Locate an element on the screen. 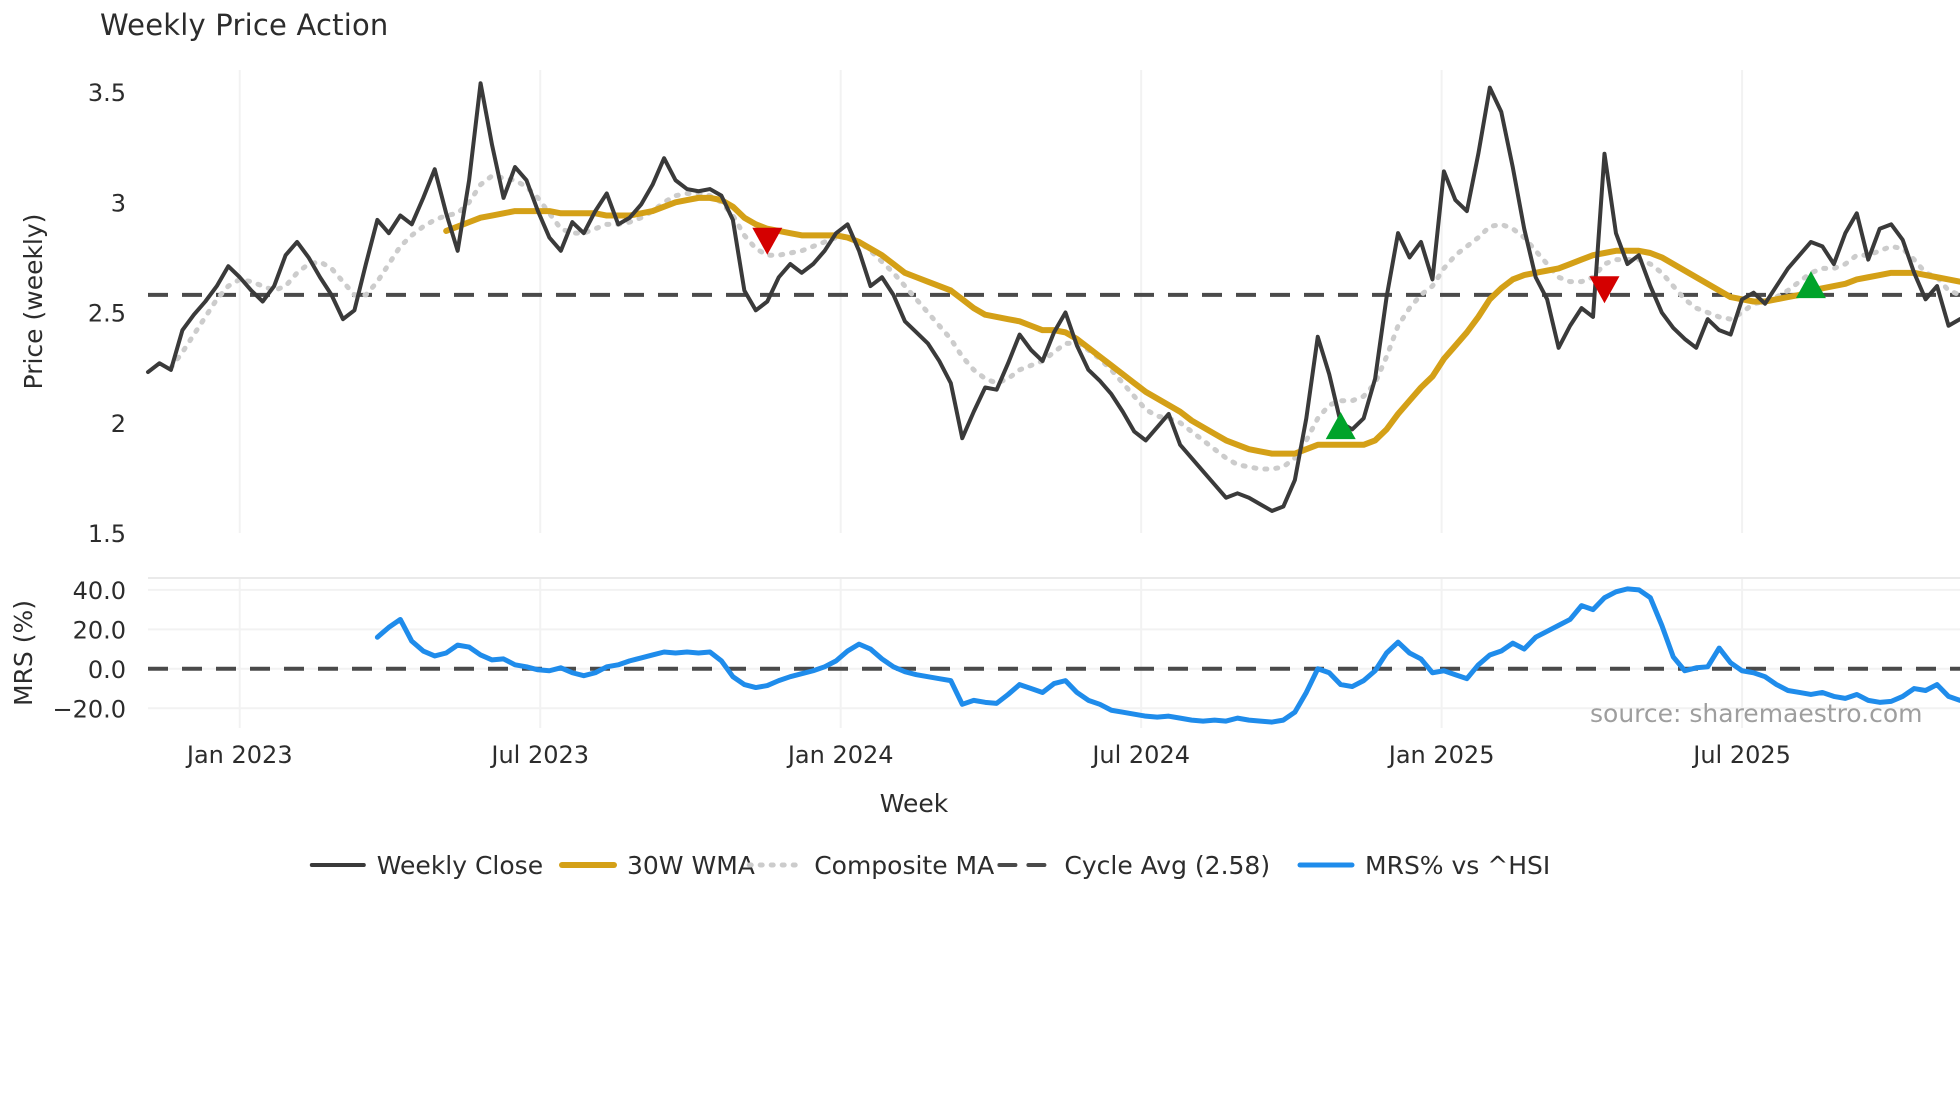  mrs-ytick-label-2: 0.0 is located at coordinates (107, 670).